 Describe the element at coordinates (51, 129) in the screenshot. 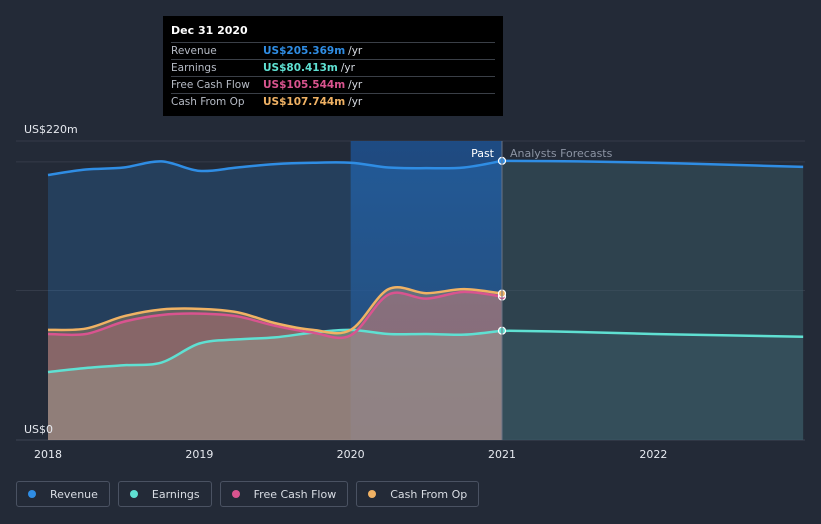

I see `y-axis-top-label: US$220m` at that location.